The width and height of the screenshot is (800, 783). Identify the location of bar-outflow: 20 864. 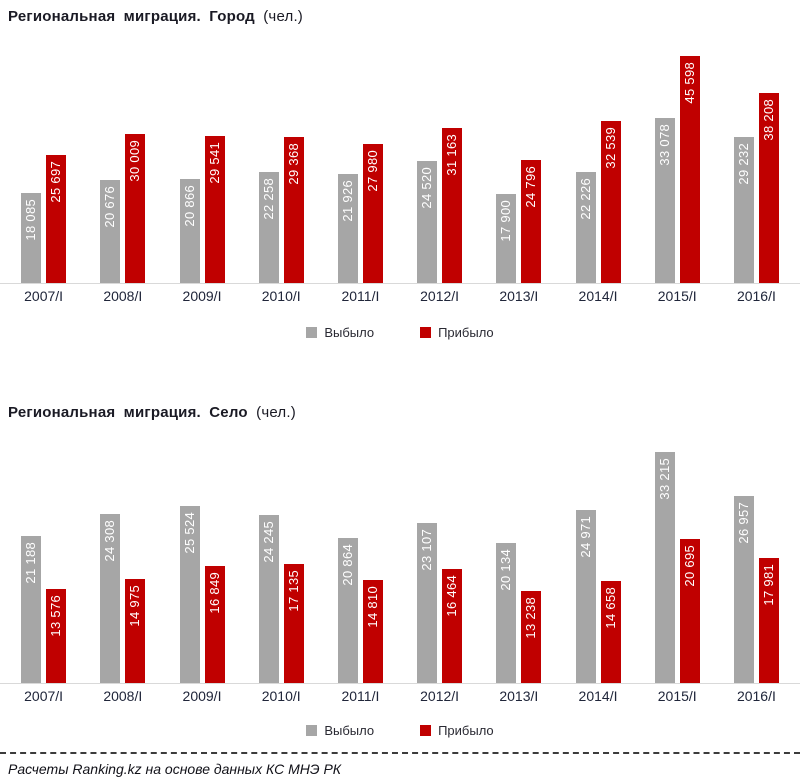
(347, 610).